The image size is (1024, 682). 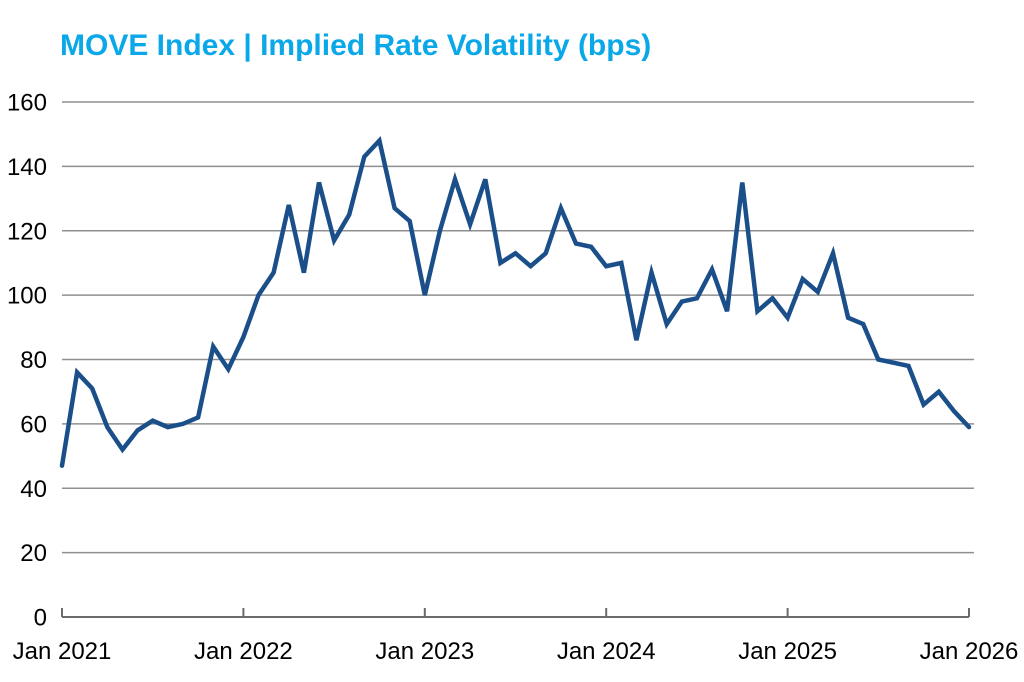 What do you see at coordinates (33, 553) in the screenshot?
I see `y-tick-label: 20` at bounding box center [33, 553].